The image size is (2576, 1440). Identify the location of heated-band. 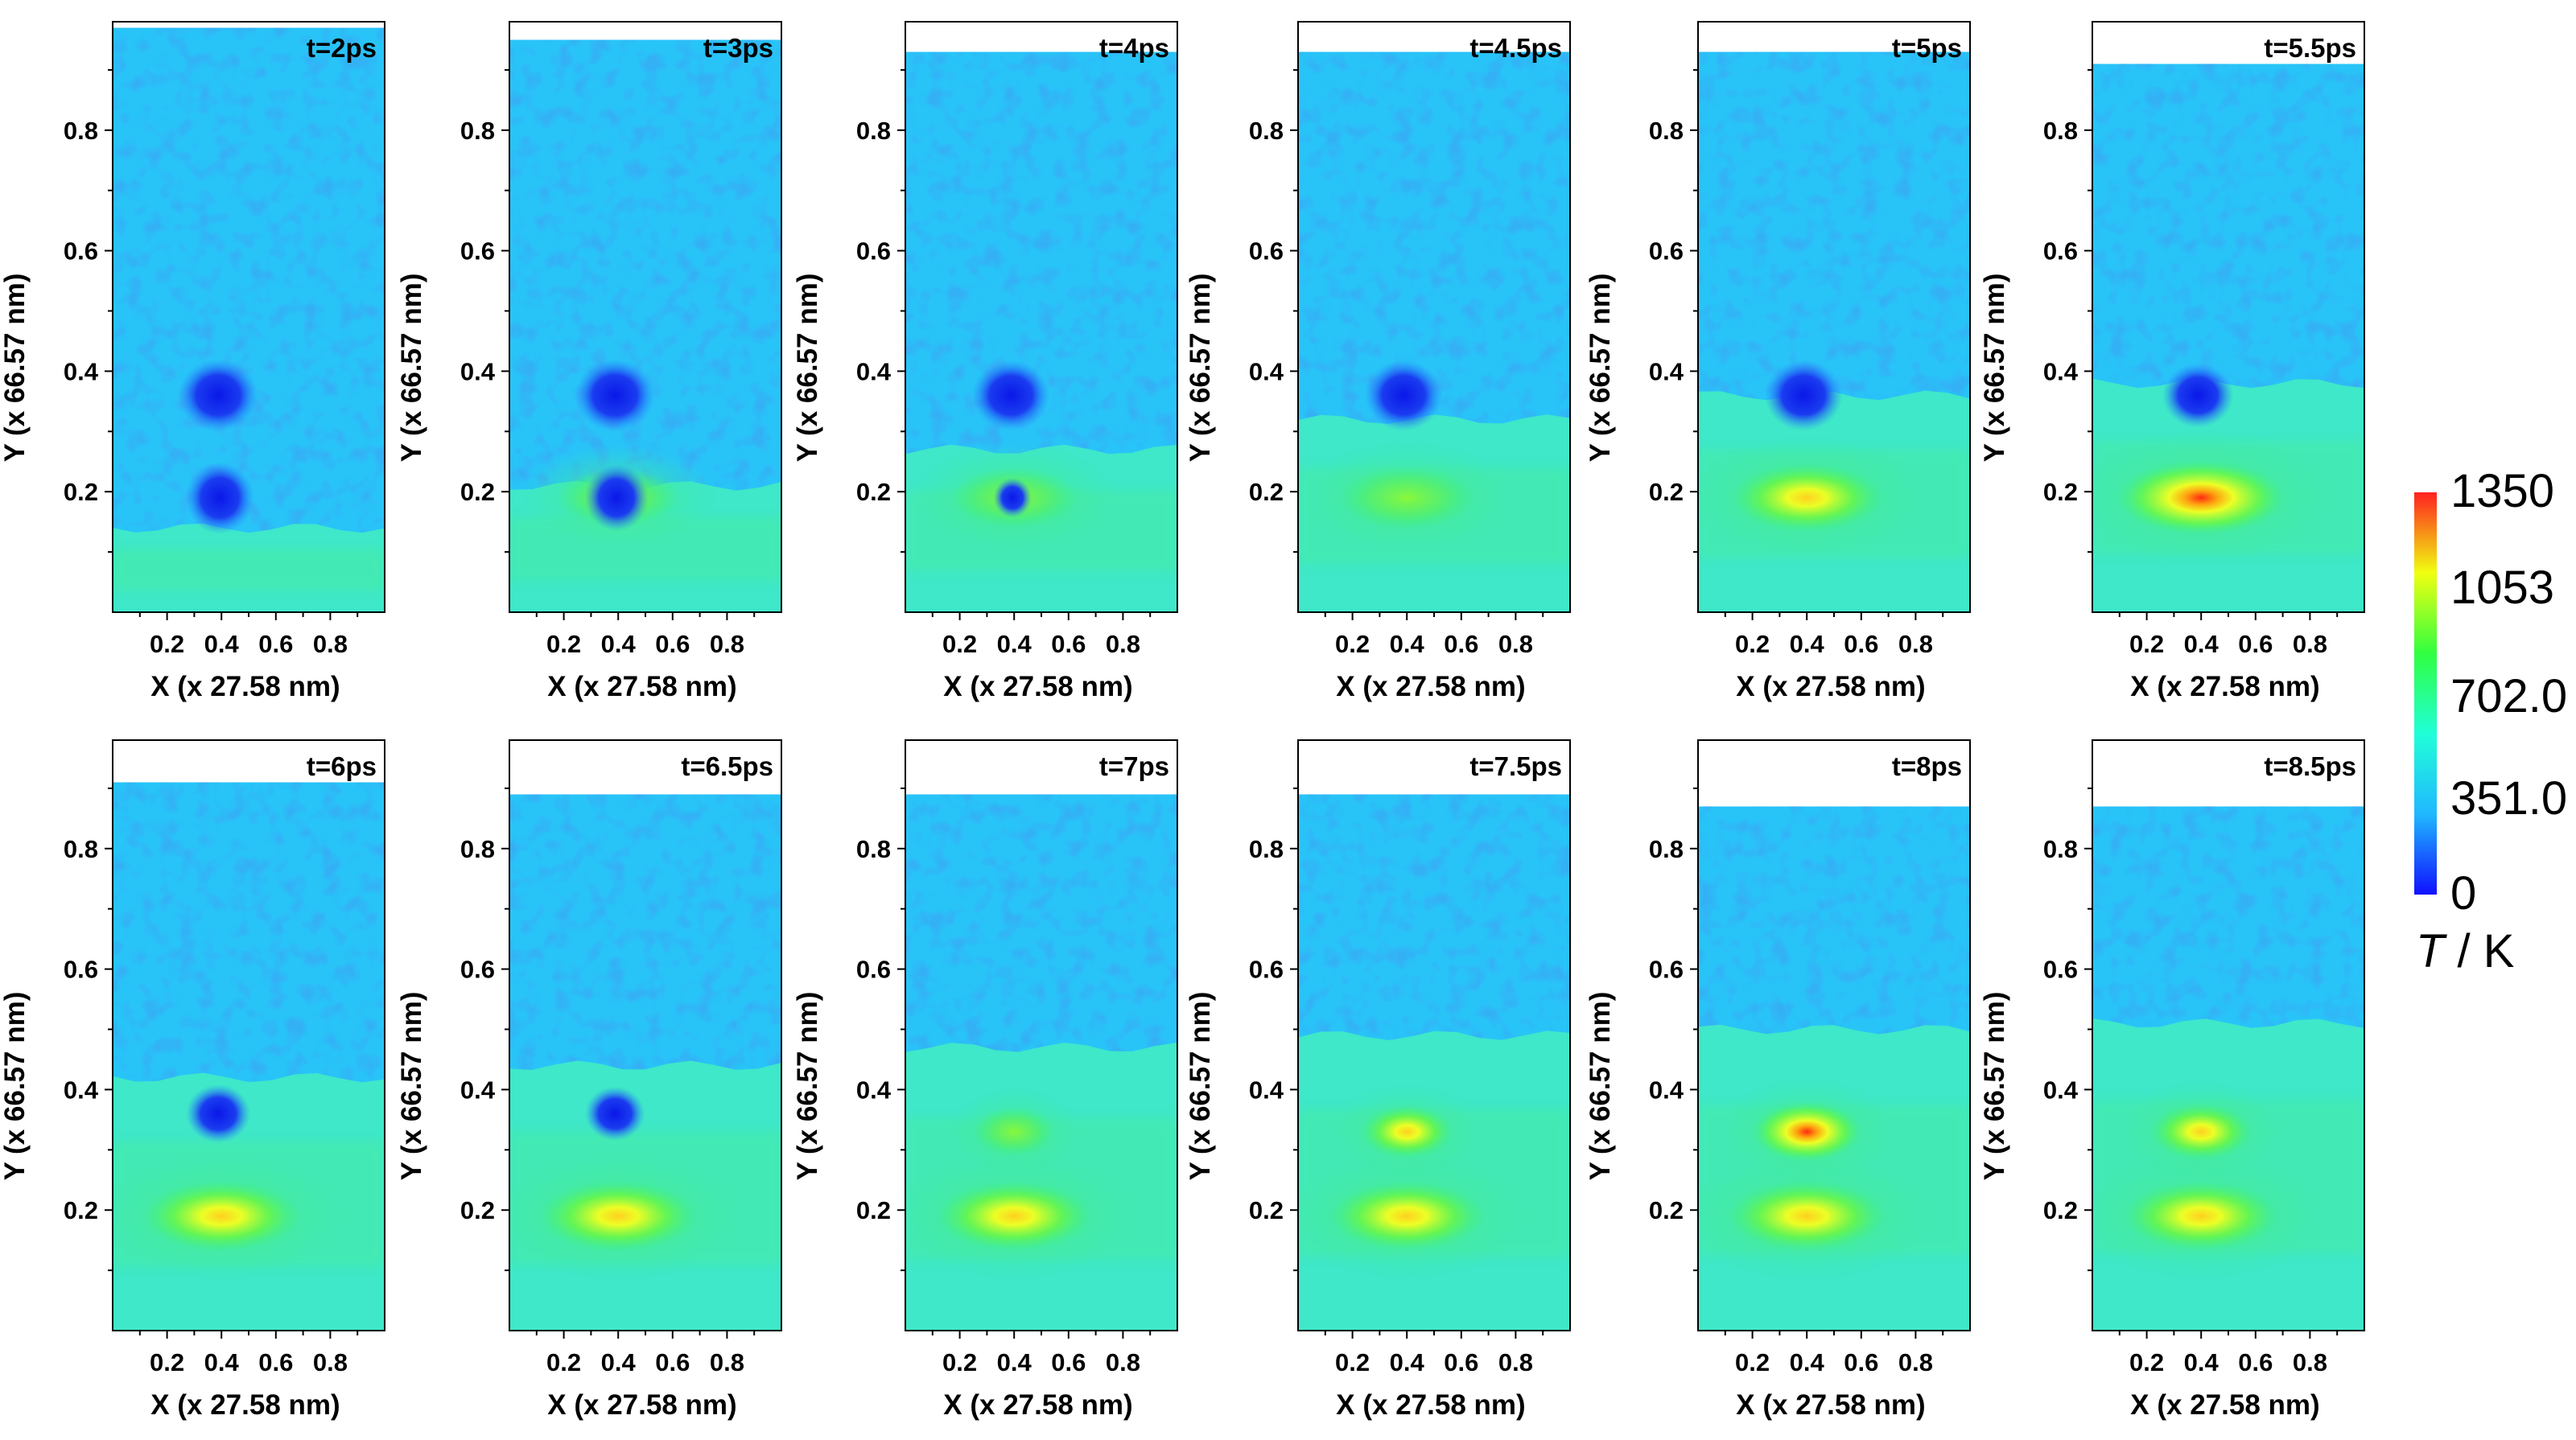
(249, 570).